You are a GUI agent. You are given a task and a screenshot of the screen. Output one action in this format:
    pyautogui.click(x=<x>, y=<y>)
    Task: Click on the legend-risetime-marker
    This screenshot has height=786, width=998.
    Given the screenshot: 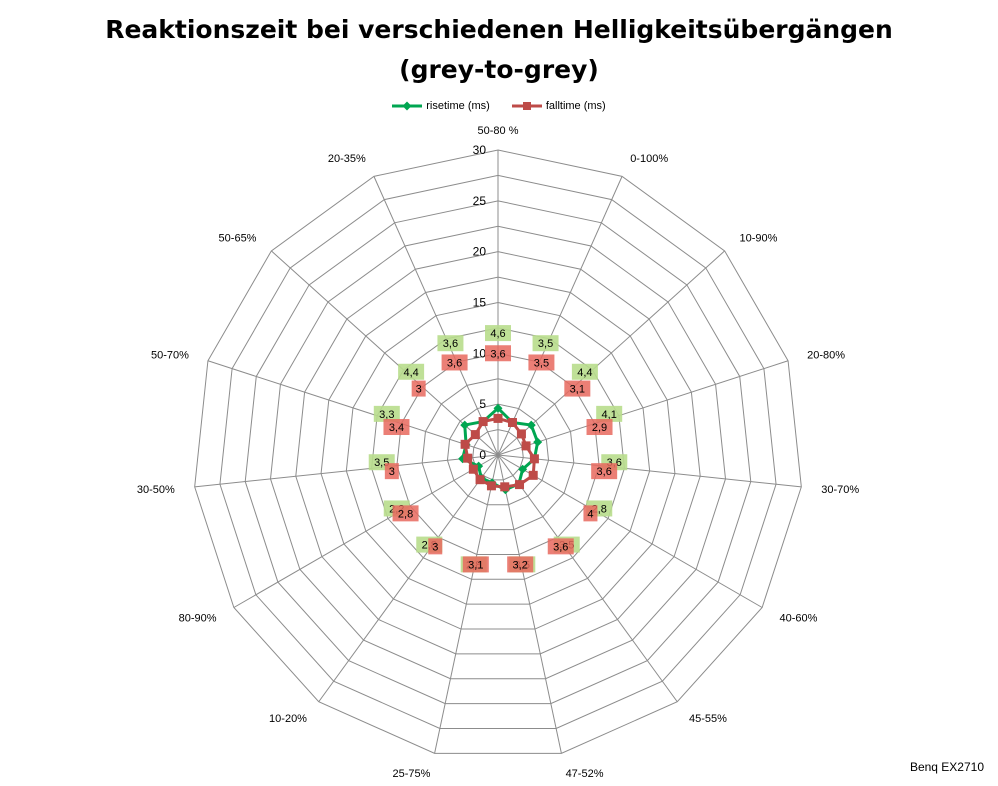 What is the action you would take?
    pyautogui.click(x=407, y=106)
    